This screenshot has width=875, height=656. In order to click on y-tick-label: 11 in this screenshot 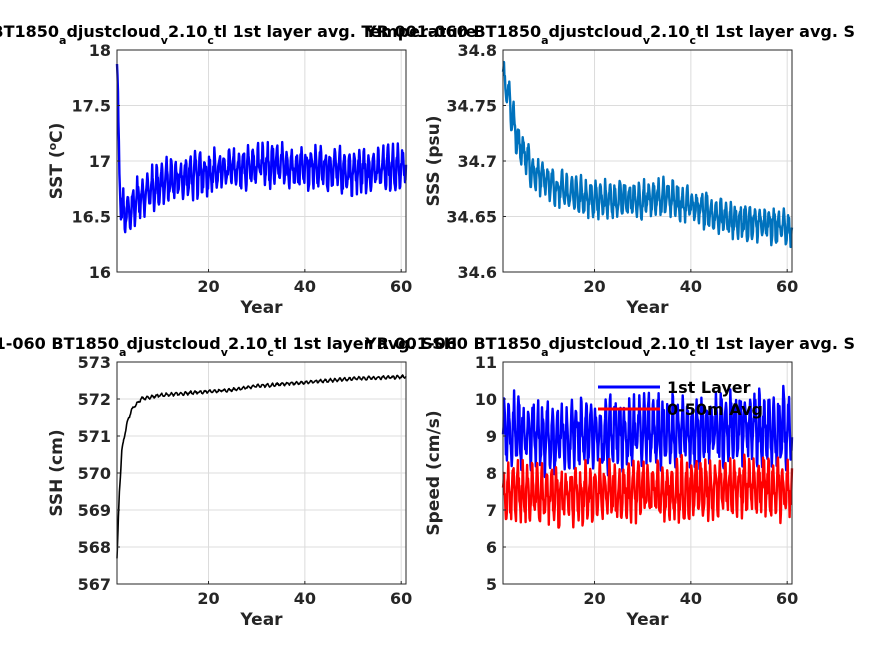, I will do `click(486, 362)`.